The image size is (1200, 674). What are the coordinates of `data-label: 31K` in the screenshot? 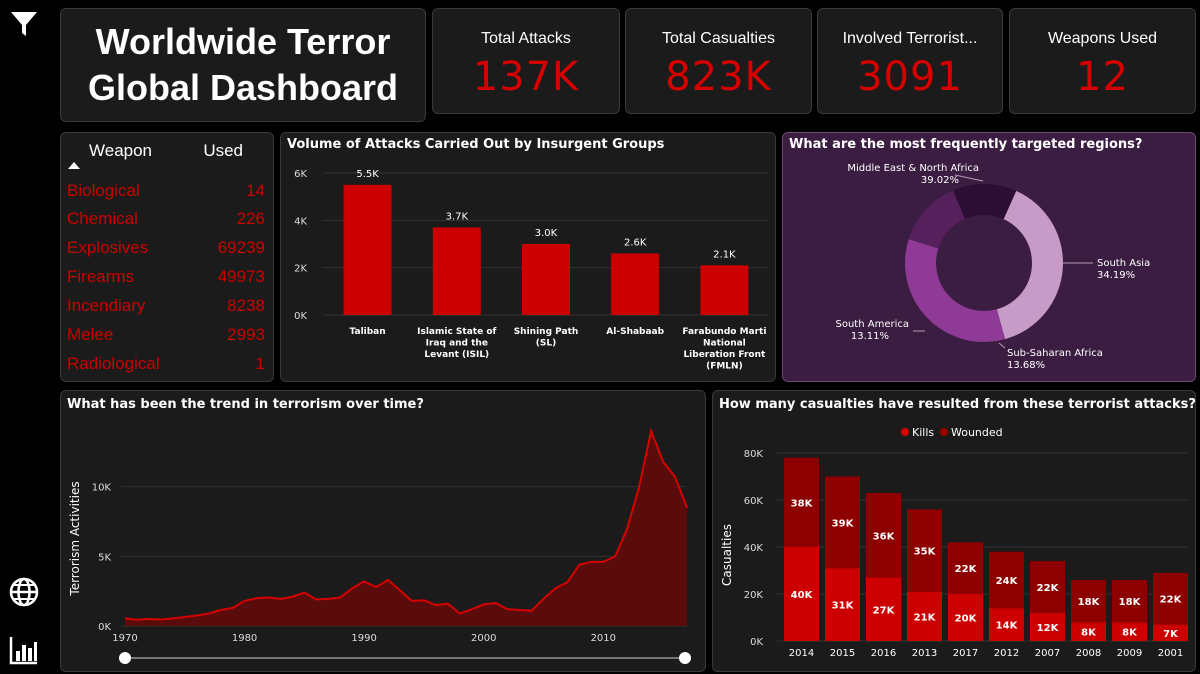 It's located at (843, 606).